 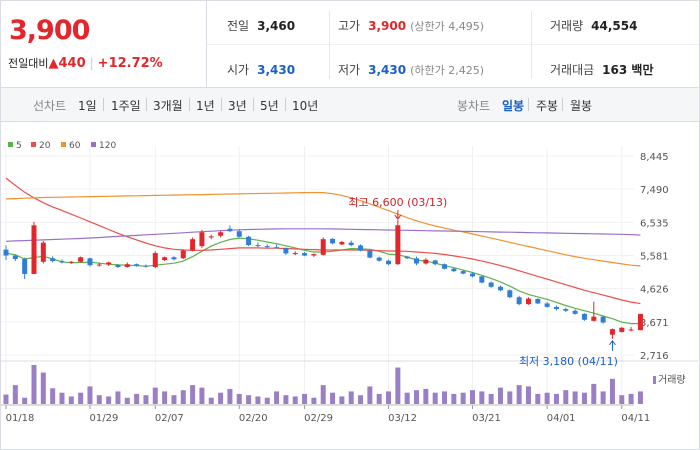 I want to click on period-3y: 3년, so click(x=237, y=106).